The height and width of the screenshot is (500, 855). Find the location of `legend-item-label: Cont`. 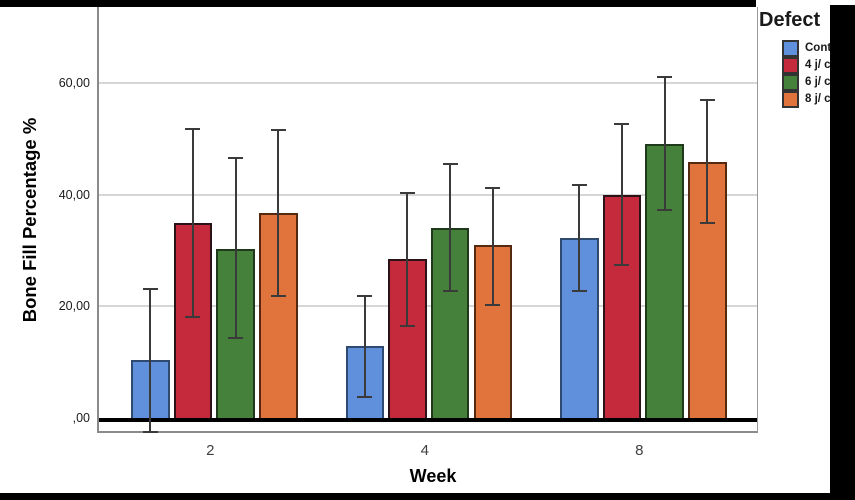

legend-item-label: Cont is located at coordinates (818, 48).